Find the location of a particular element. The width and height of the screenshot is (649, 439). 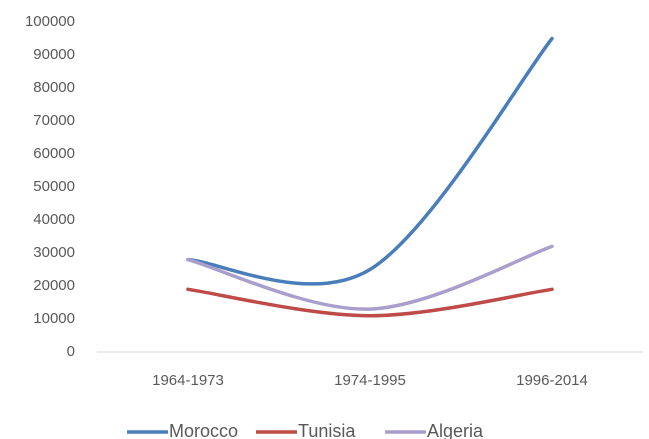

y-tick-label: 0 is located at coordinates (71, 351).